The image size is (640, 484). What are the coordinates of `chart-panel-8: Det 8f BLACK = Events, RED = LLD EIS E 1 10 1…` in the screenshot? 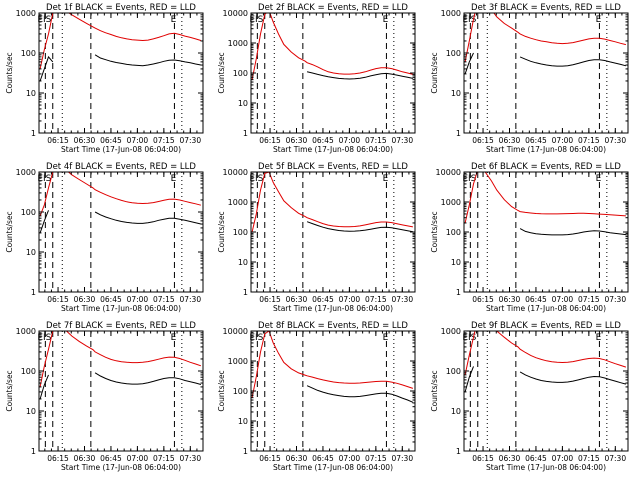 It's located at (316, 396).